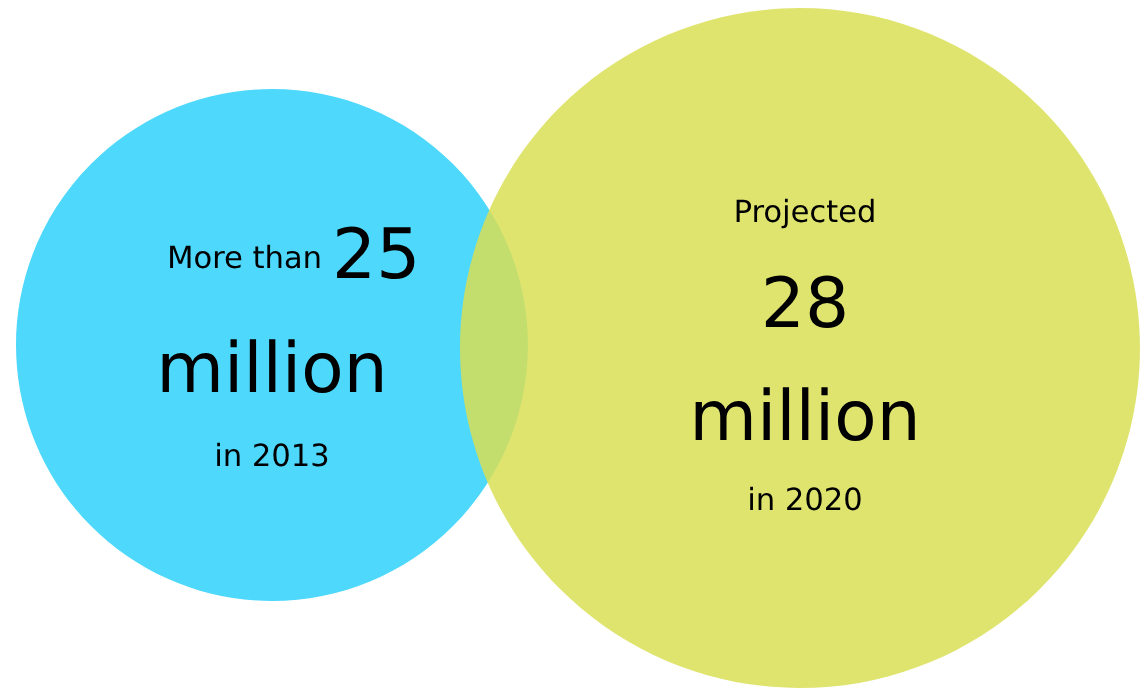 The height and width of the screenshot is (689, 1143). I want to click on category-label: in 2013, so click(272, 454).